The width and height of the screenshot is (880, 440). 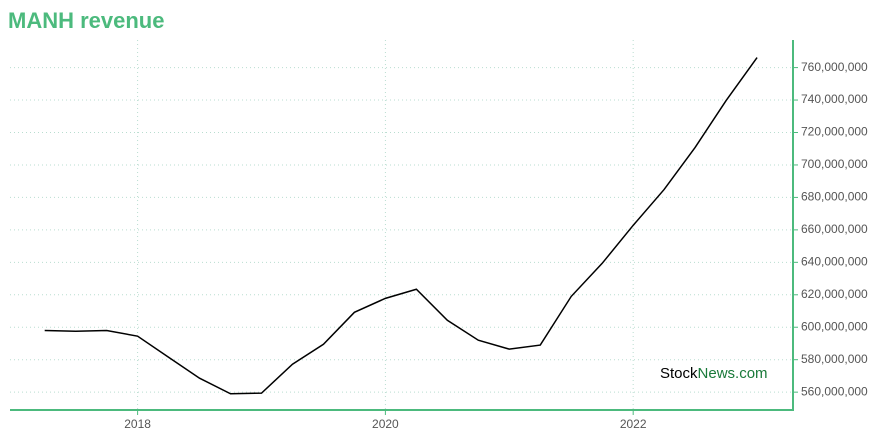 I want to click on watermark-part: Stock, so click(x=679, y=373).